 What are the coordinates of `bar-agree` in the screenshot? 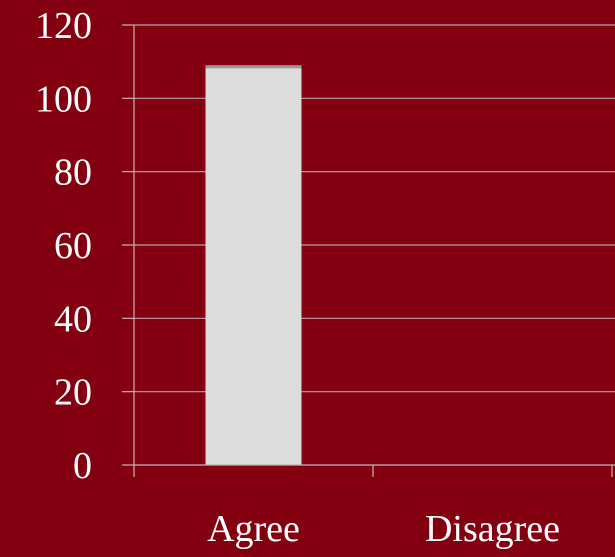 It's located at (253, 265).